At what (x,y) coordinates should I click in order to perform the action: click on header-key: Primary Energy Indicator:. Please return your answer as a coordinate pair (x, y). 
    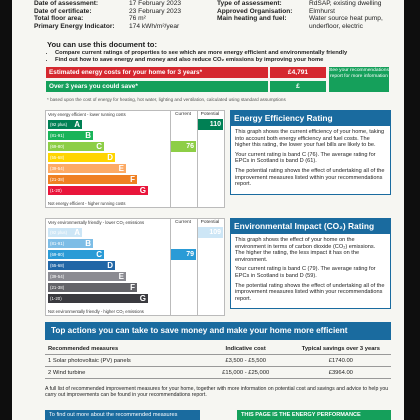
    Looking at the image, I should click on (74, 26).